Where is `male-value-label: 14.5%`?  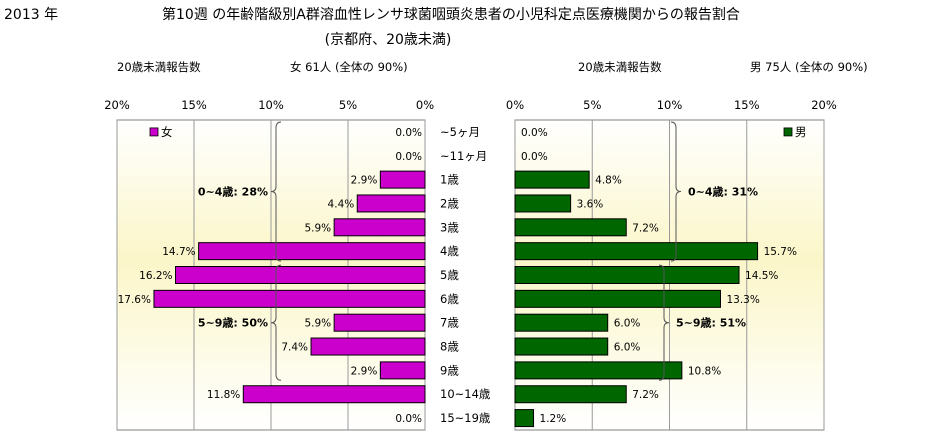 male-value-label: 14.5% is located at coordinates (761, 276).